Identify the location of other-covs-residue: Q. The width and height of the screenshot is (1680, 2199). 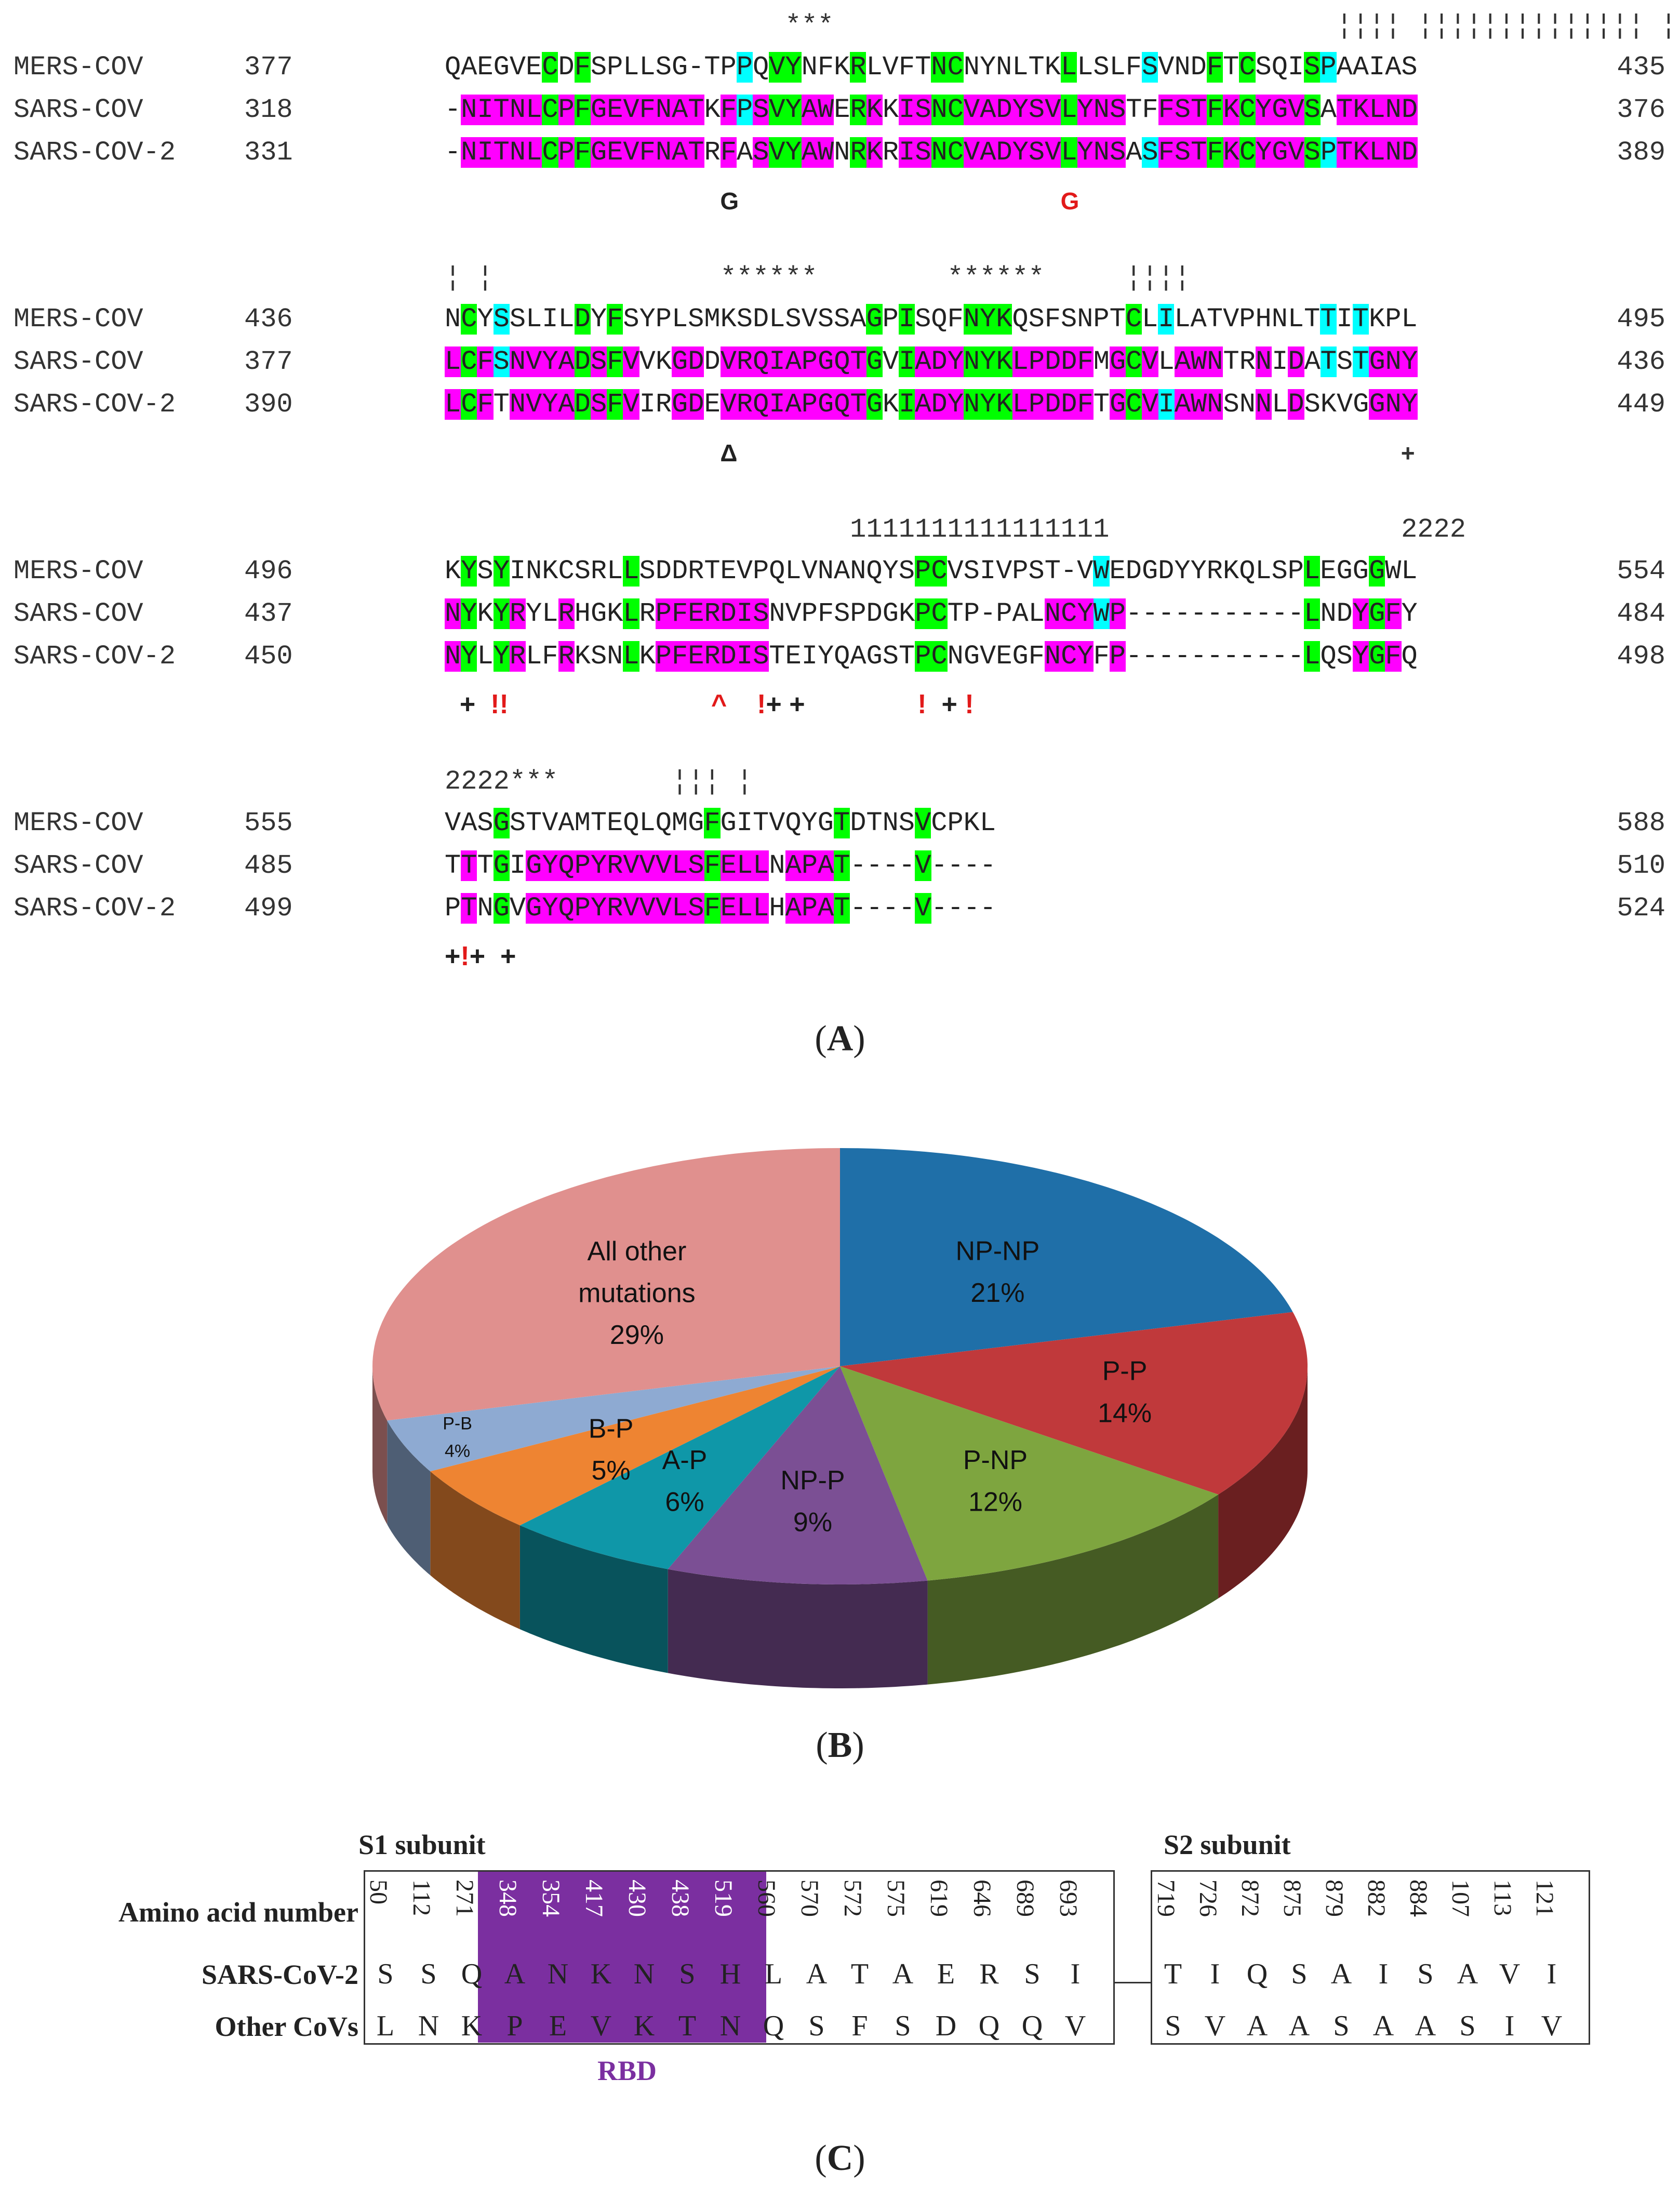
(1032, 2026).